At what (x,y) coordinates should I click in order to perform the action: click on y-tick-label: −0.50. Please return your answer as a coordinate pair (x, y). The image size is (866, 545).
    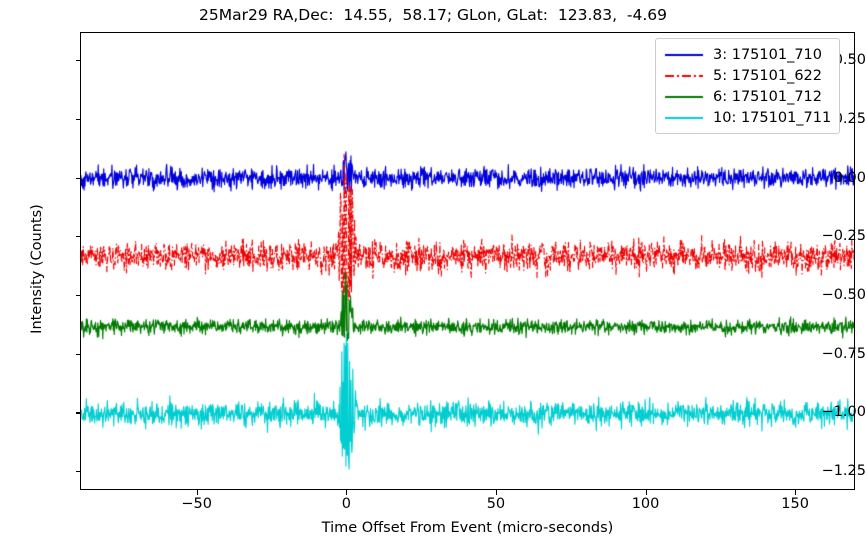
    Looking at the image, I should click on (843, 295).